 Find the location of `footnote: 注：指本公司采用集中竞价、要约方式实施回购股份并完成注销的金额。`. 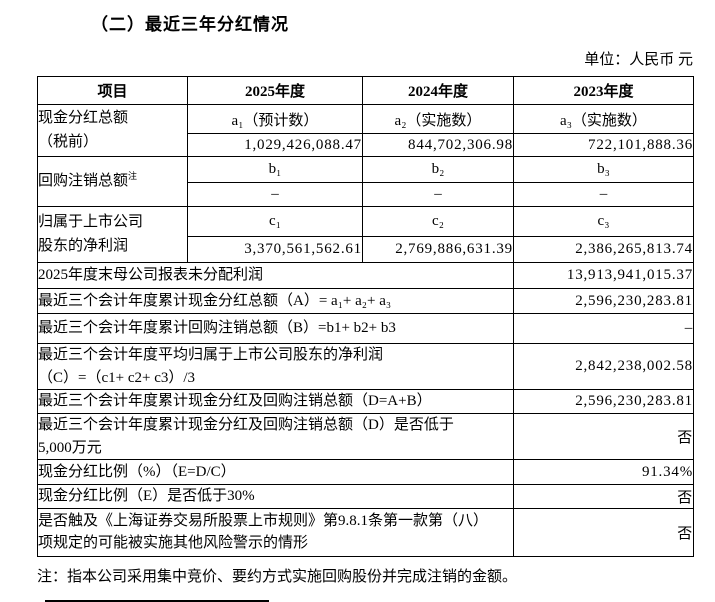

footnote: 注：指本公司采用集中竞价、要约方式实施回购股份并完成注销的金额。 is located at coordinates (277, 576).